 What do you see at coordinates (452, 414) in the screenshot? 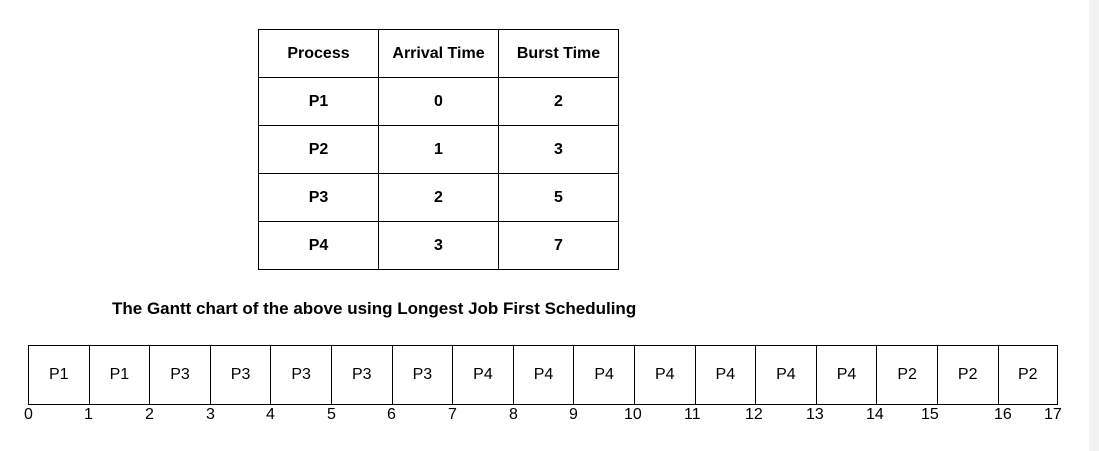
I see `time-tick-label: 7` at bounding box center [452, 414].